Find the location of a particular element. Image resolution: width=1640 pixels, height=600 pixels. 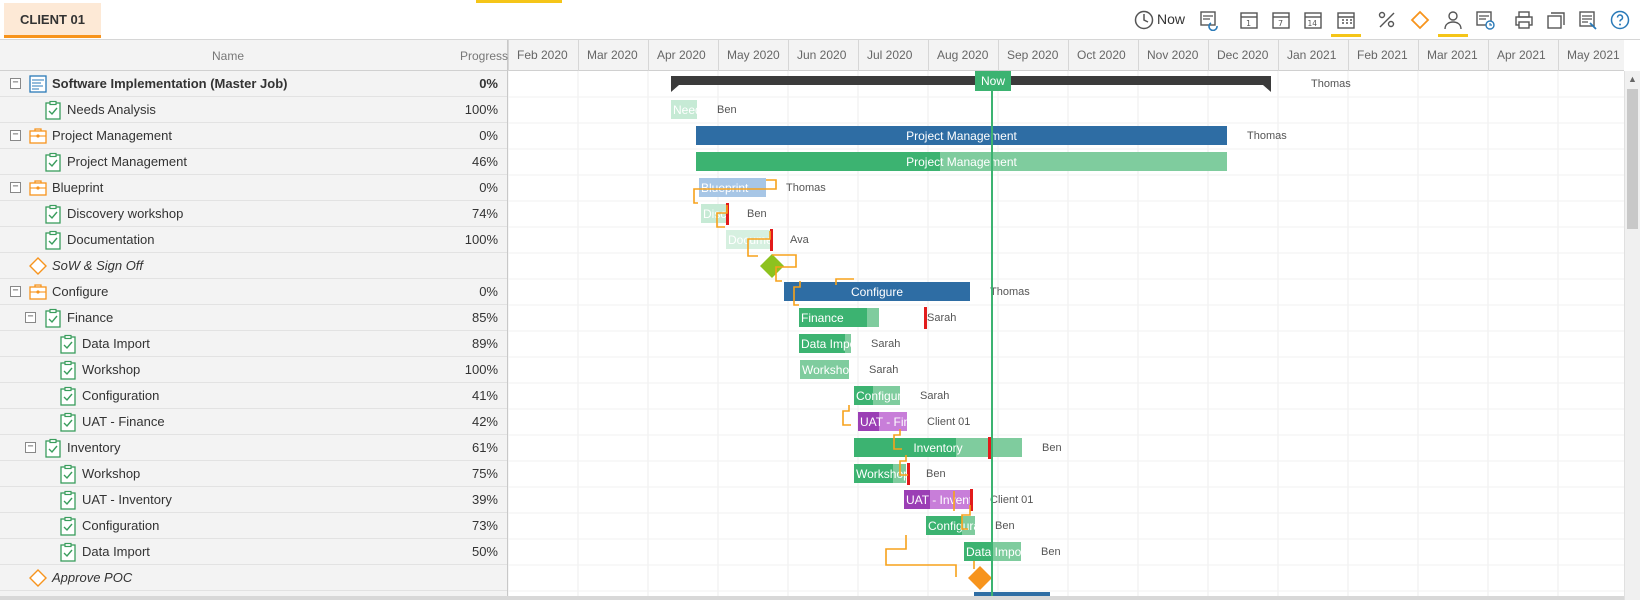

help-button is located at coordinates (1620, 20).